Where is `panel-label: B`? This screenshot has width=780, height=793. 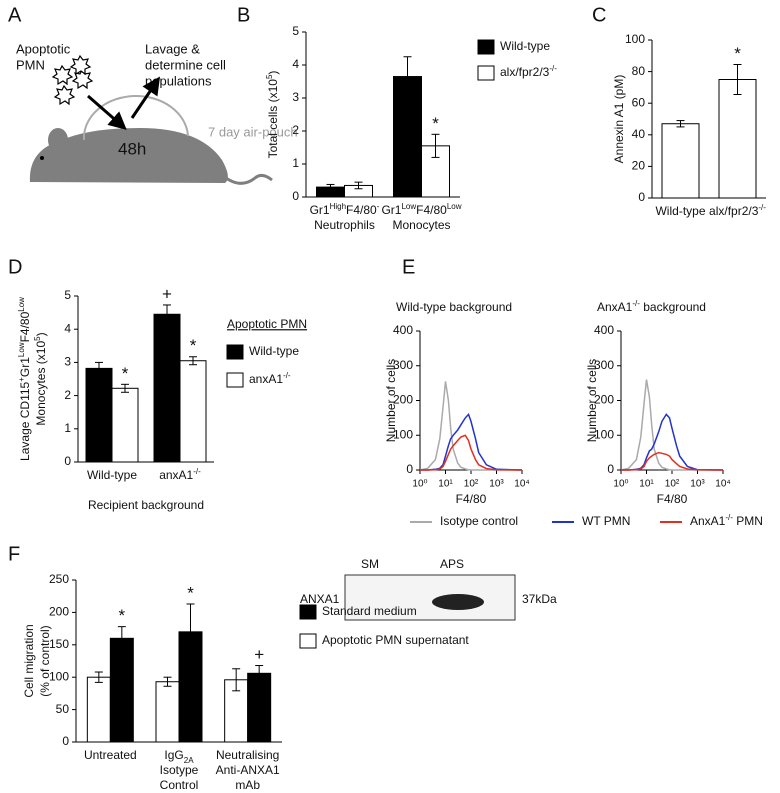 panel-label: B is located at coordinates (243, 15).